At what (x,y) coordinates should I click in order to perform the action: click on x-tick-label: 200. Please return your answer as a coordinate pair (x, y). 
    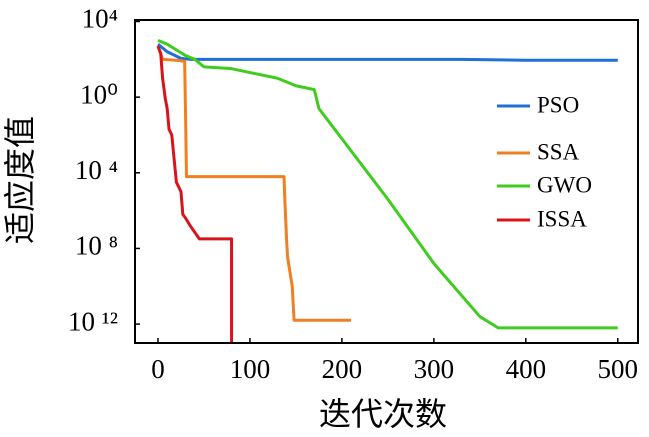
    Looking at the image, I should click on (342, 369).